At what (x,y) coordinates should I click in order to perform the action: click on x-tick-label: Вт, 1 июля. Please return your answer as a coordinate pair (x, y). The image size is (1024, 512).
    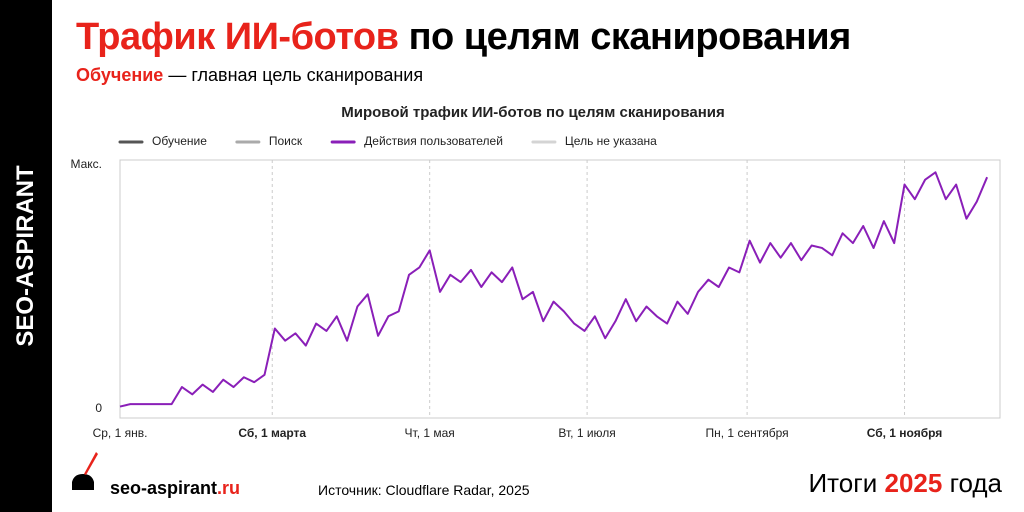
    Looking at the image, I should click on (586, 433).